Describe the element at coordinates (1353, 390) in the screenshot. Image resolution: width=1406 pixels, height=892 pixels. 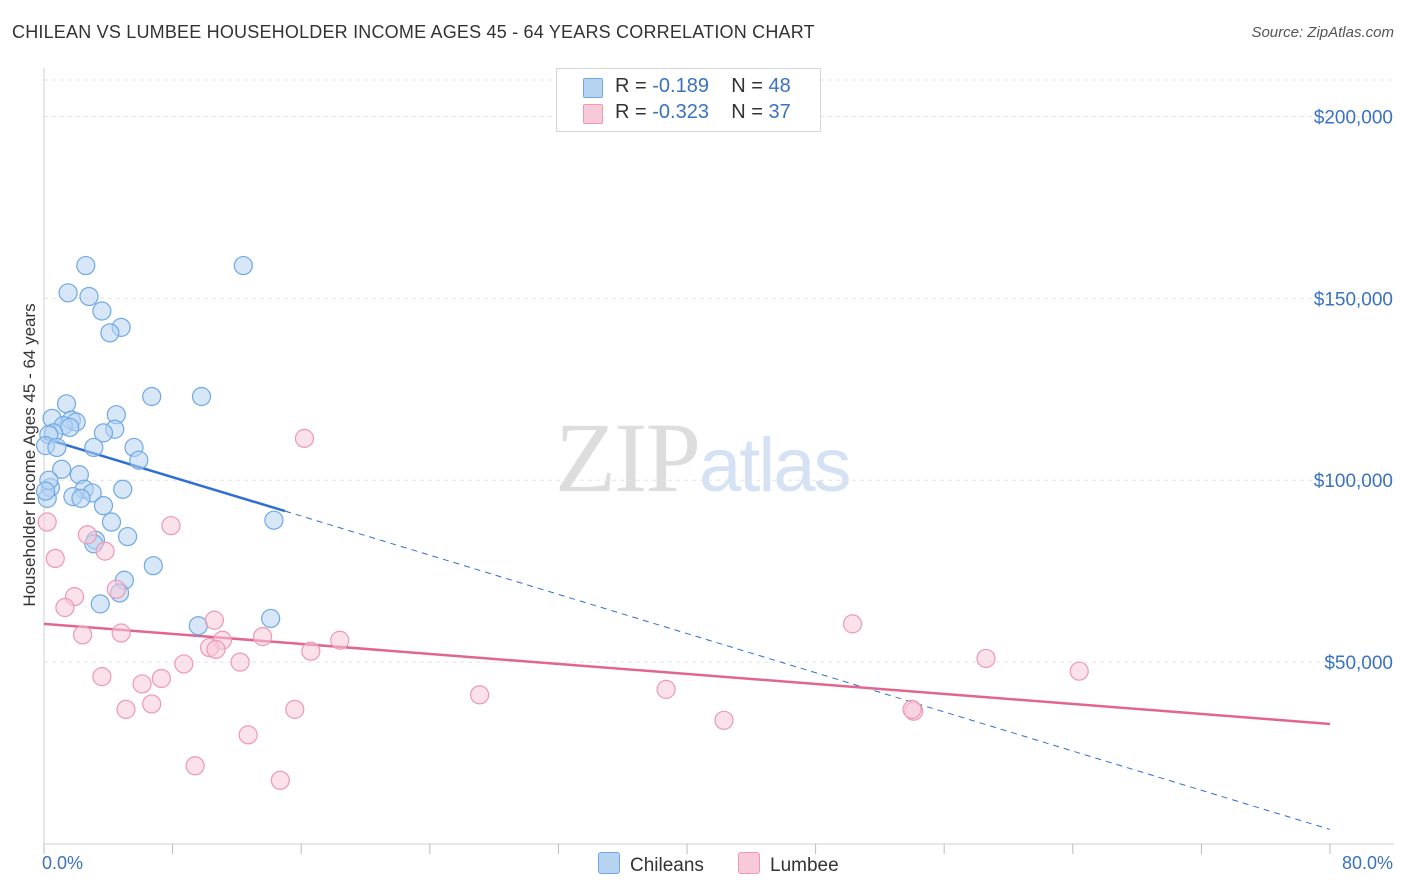
I see `y-tick-labels: $50,000 $100,000 $150,000 $200,000` at that location.